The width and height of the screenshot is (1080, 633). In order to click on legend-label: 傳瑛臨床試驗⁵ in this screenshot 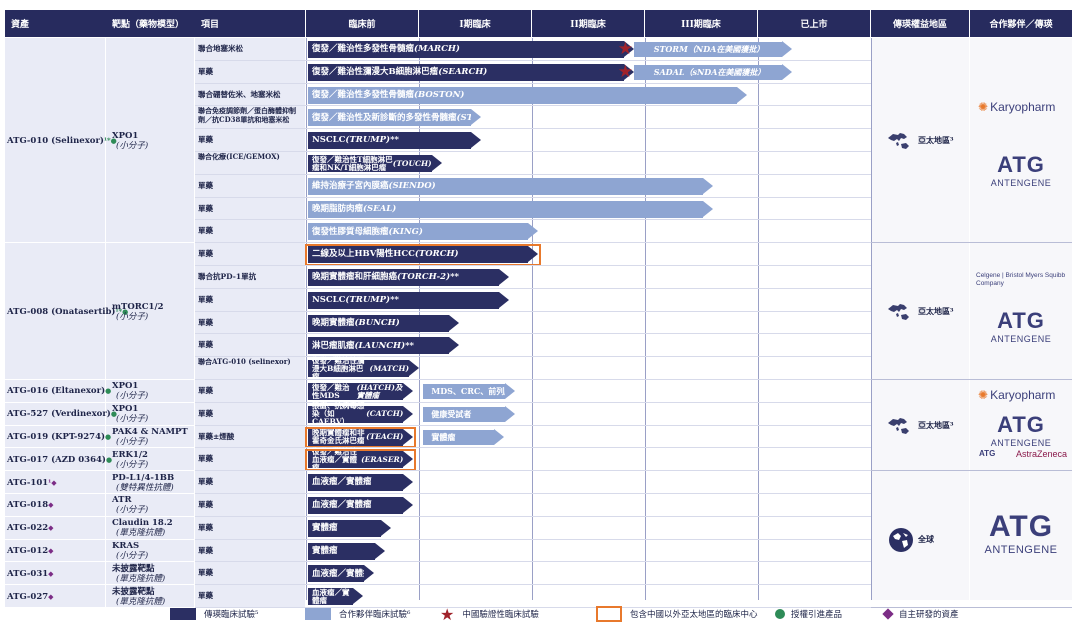, I will do `click(231, 615)`.